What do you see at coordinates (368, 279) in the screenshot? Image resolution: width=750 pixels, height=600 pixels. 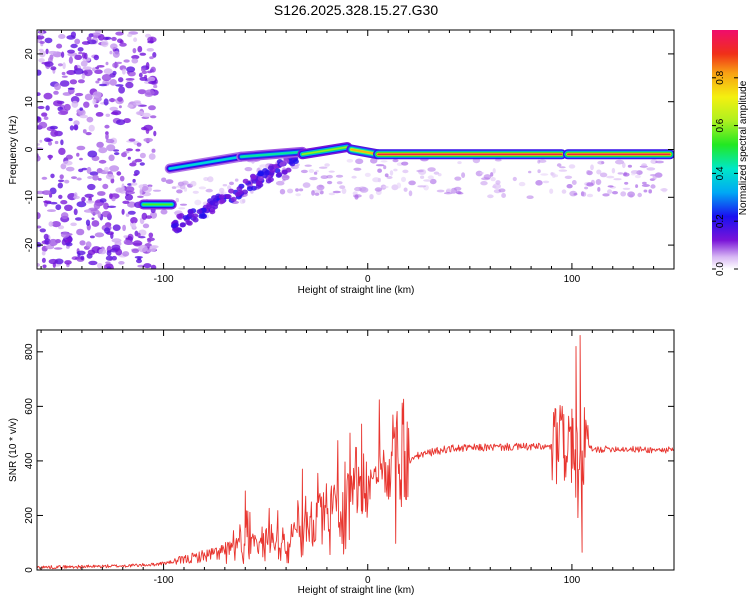 I see `x-tick-label: 0` at bounding box center [368, 279].